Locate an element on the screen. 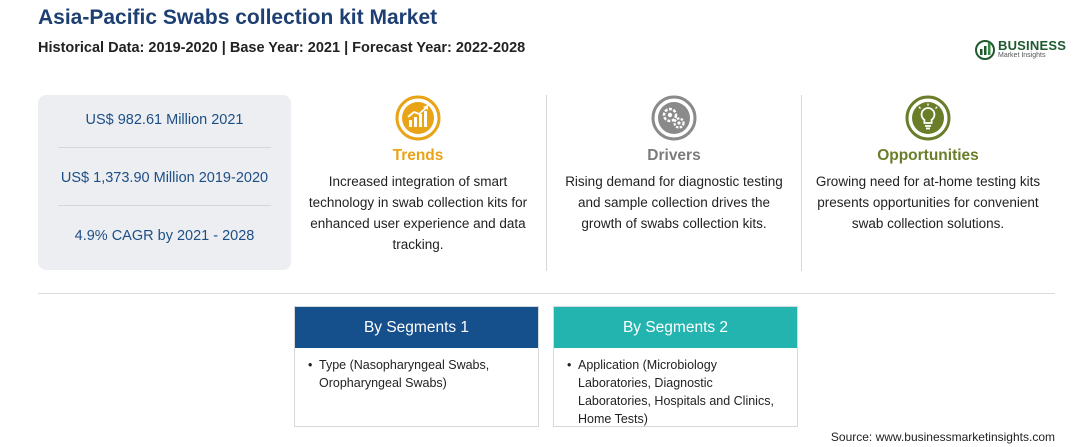 The image size is (1092, 447). opportunities-heading: Opportunities is located at coordinates (928, 155).